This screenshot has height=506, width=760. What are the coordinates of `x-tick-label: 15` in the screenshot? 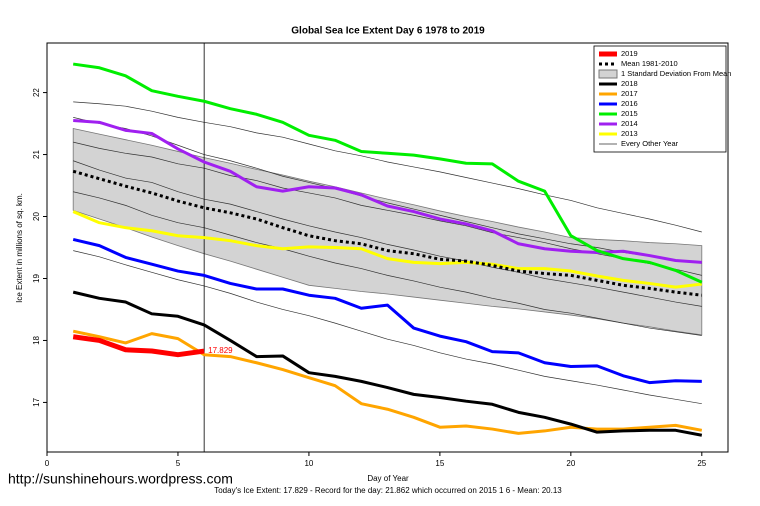 It's located at (439, 463).